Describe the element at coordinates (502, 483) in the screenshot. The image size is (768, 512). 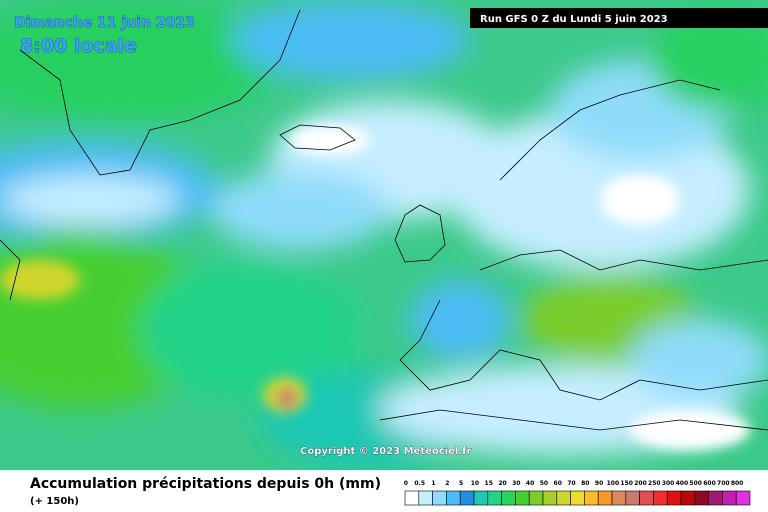
I see `legend-label: 20` at that location.